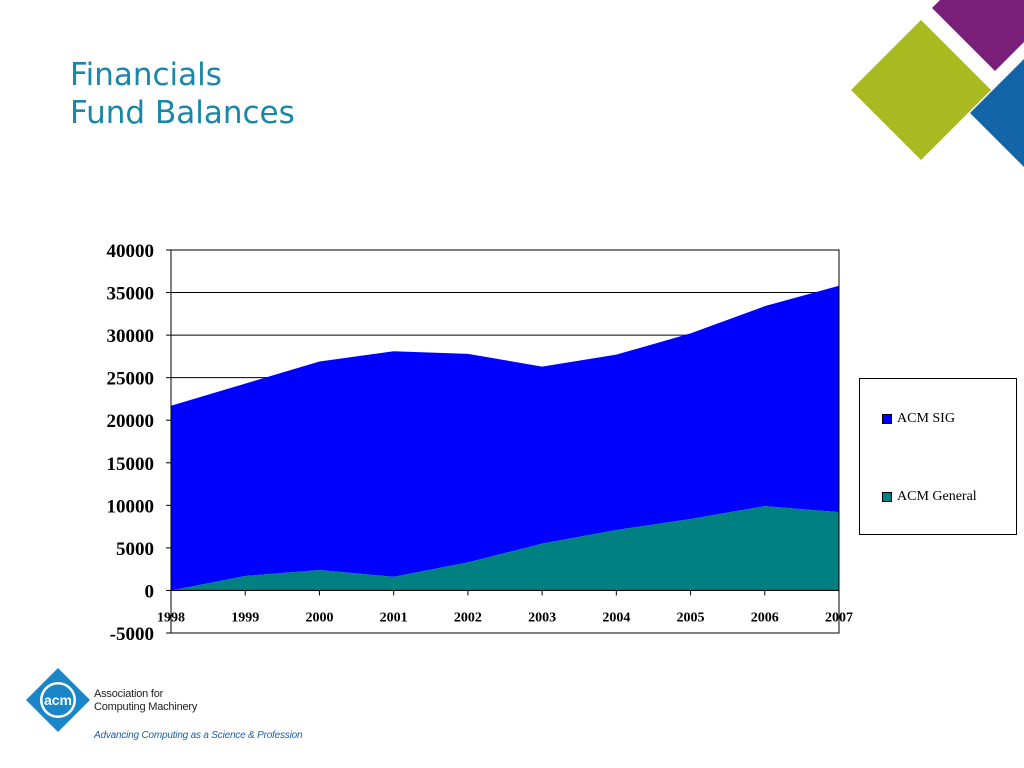 Image resolution: width=1024 pixels, height=768 pixels. Describe the element at coordinates (150, 591) in the screenshot. I see `y-tick-label: 0` at that location.